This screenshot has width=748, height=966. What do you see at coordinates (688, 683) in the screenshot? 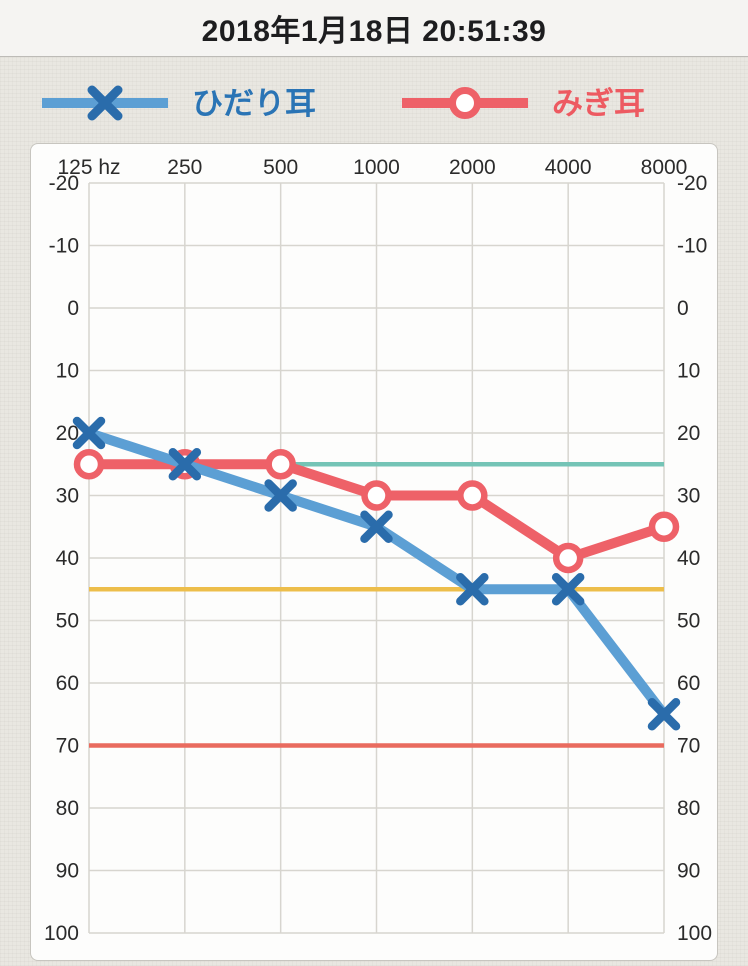
I see `y-tick-label-right: 60` at bounding box center [688, 683].